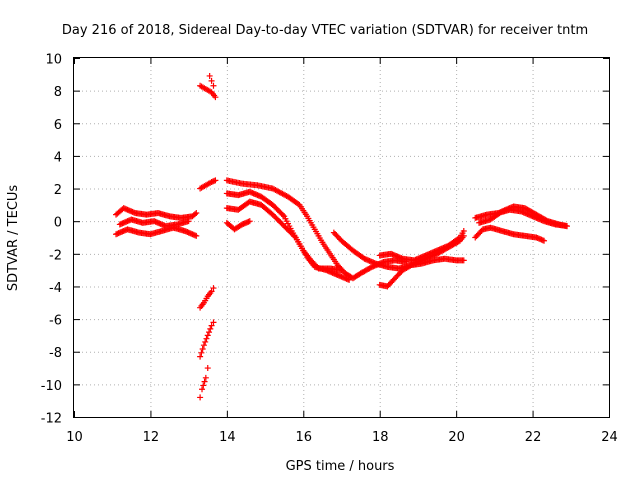 The image size is (640, 480). Describe the element at coordinates (340, 466) in the screenshot. I see `x-axis-label: GPS time / hours` at that location.